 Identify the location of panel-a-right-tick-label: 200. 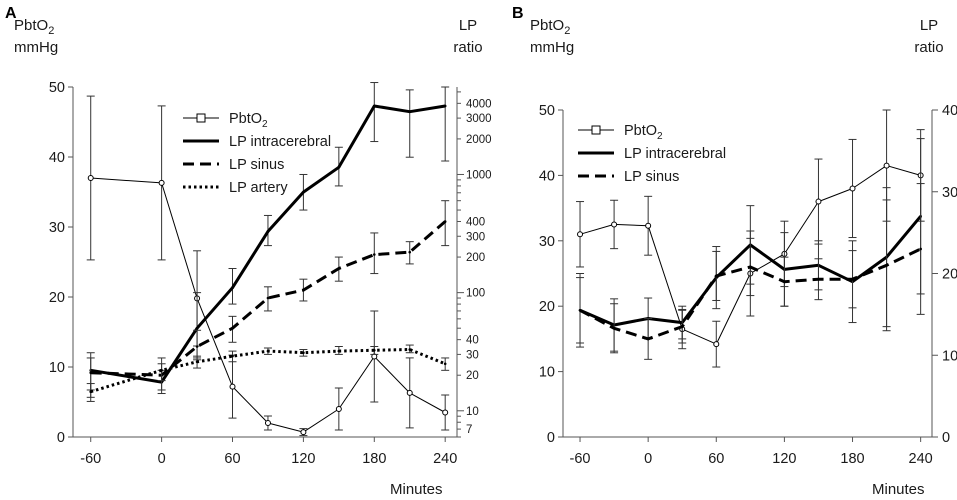
(475, 258).